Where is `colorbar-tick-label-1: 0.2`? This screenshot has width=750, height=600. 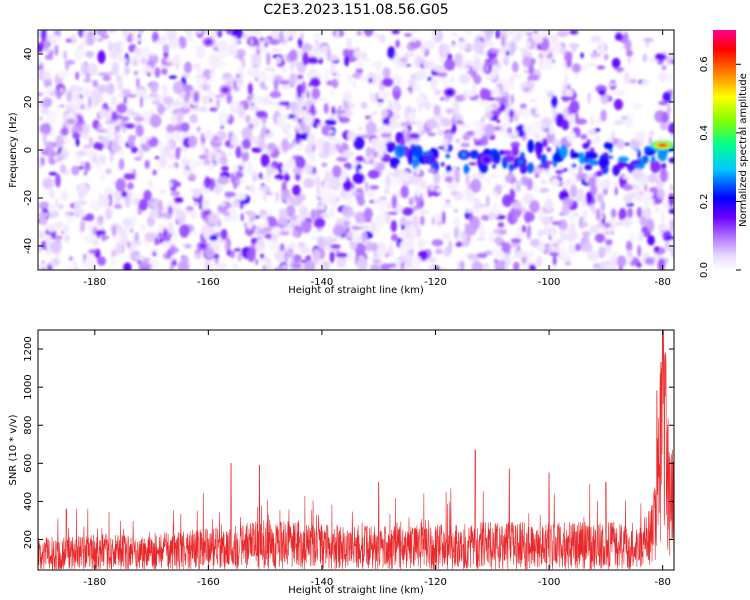
colorbar-tick-label-1: 0.2 is located at coordinates (704, 201).